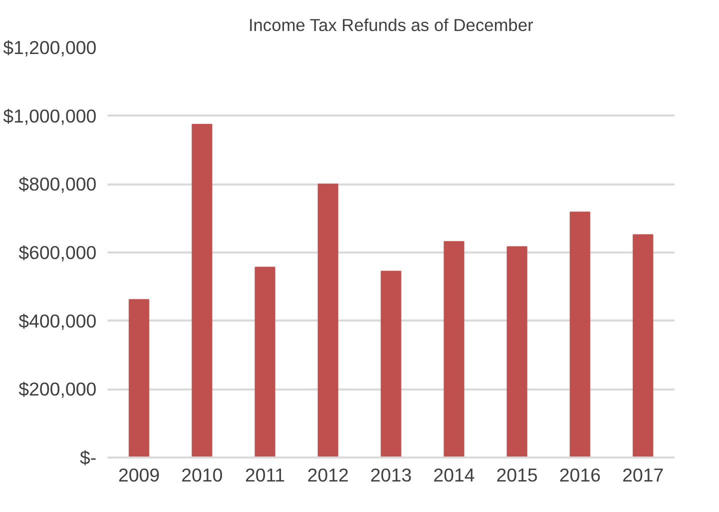 The width and height of the screenshot is (719, 512). I want to click on y-tick-label: $600,000, so click(57, 252).